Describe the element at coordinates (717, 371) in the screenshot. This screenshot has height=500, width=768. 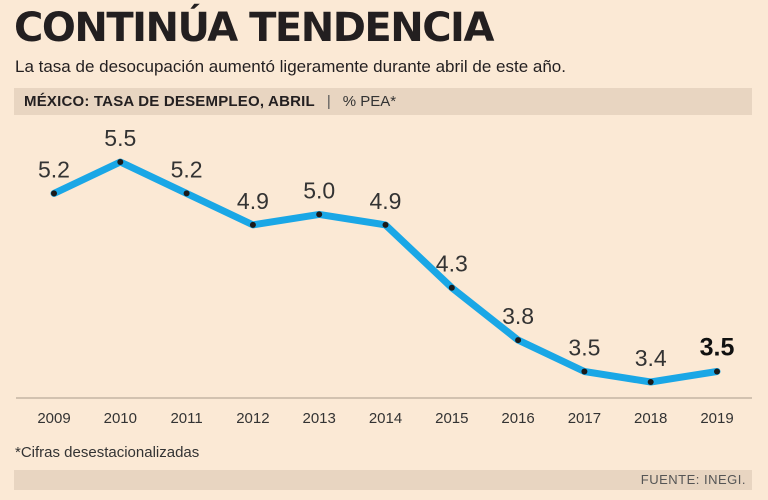
I see `data-point-2019` at that location.